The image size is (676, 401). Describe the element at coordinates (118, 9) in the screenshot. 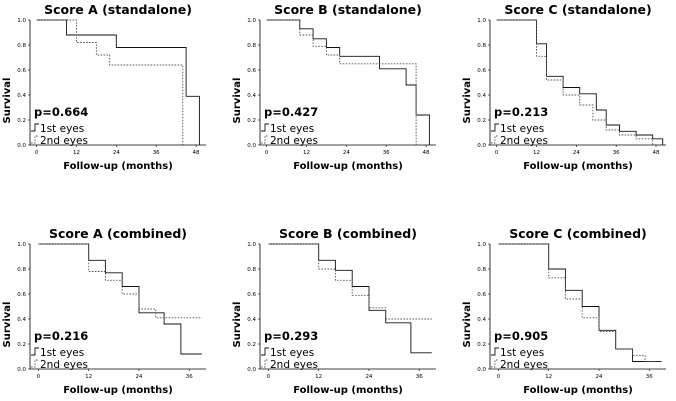

I see `chart-title: Score A (standalone)` at that location.